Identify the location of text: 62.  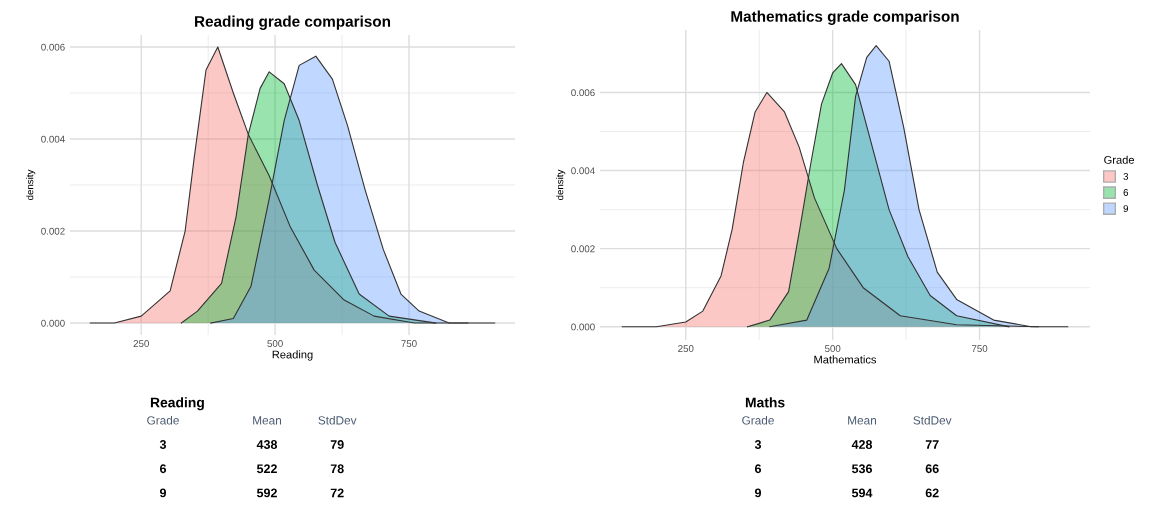
(932, 493).